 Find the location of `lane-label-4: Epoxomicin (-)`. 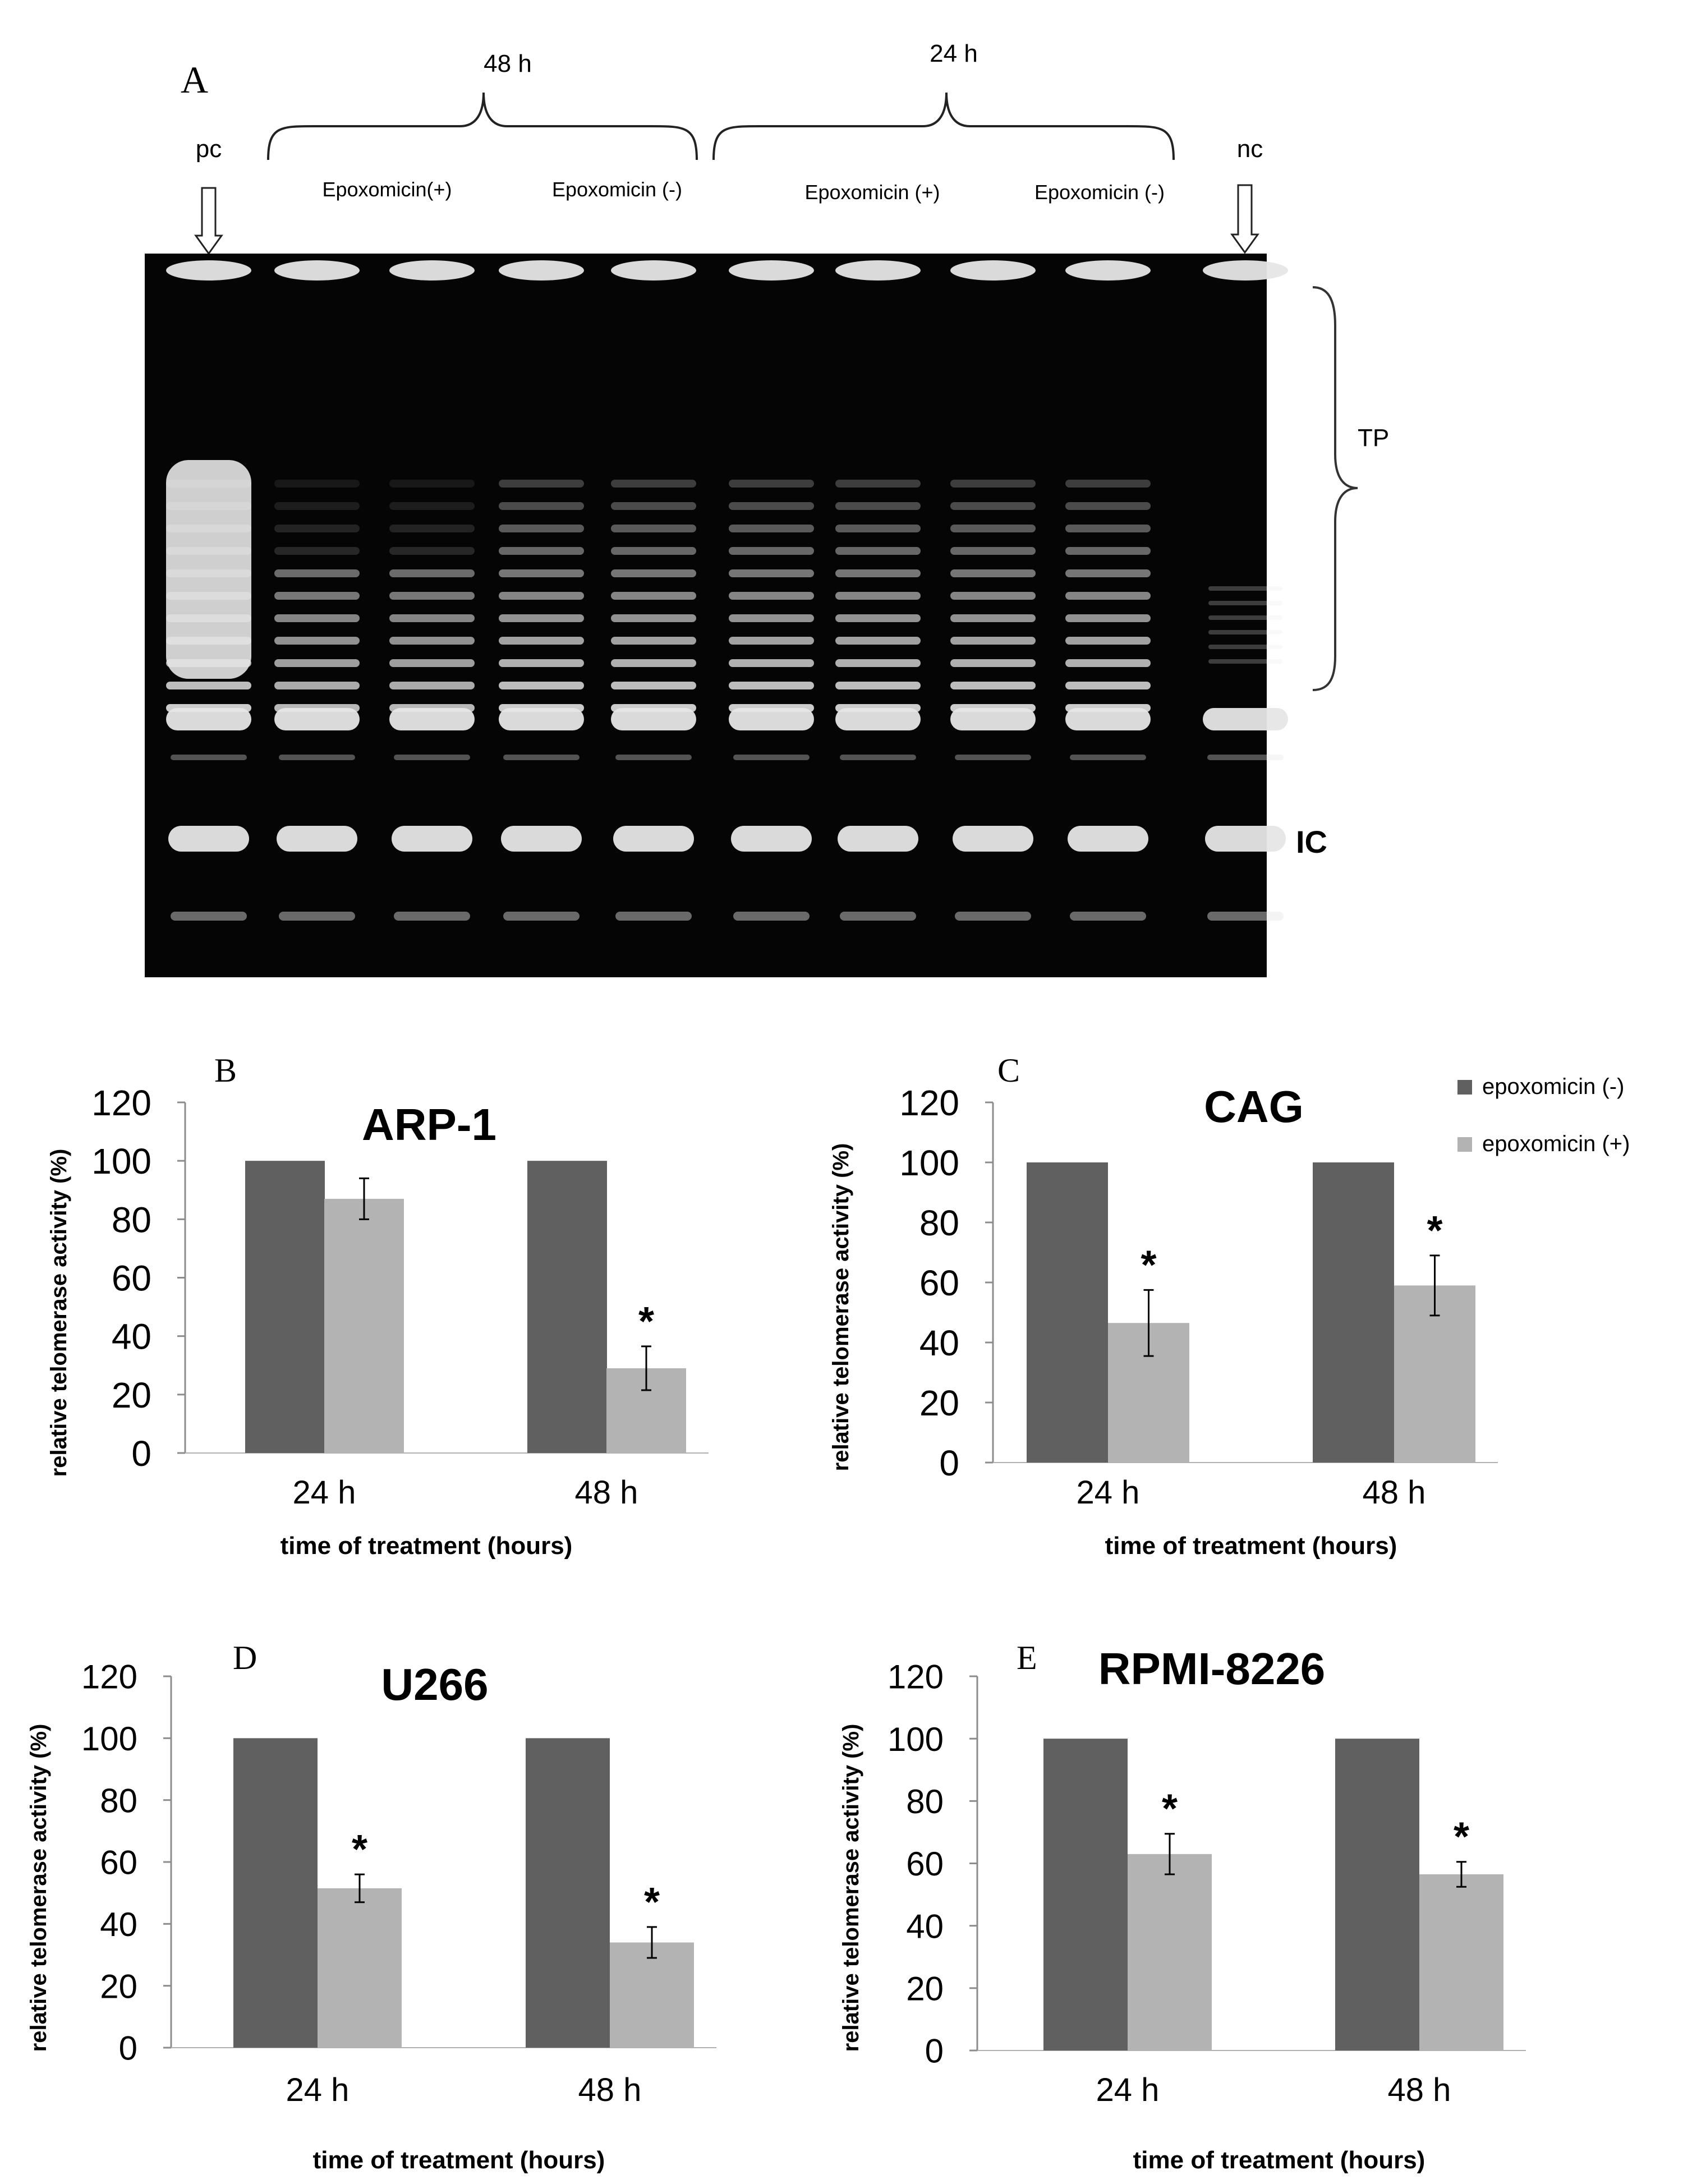

lane-label-4: Epoxomicin (-) is located at coordinates (1099, 192).